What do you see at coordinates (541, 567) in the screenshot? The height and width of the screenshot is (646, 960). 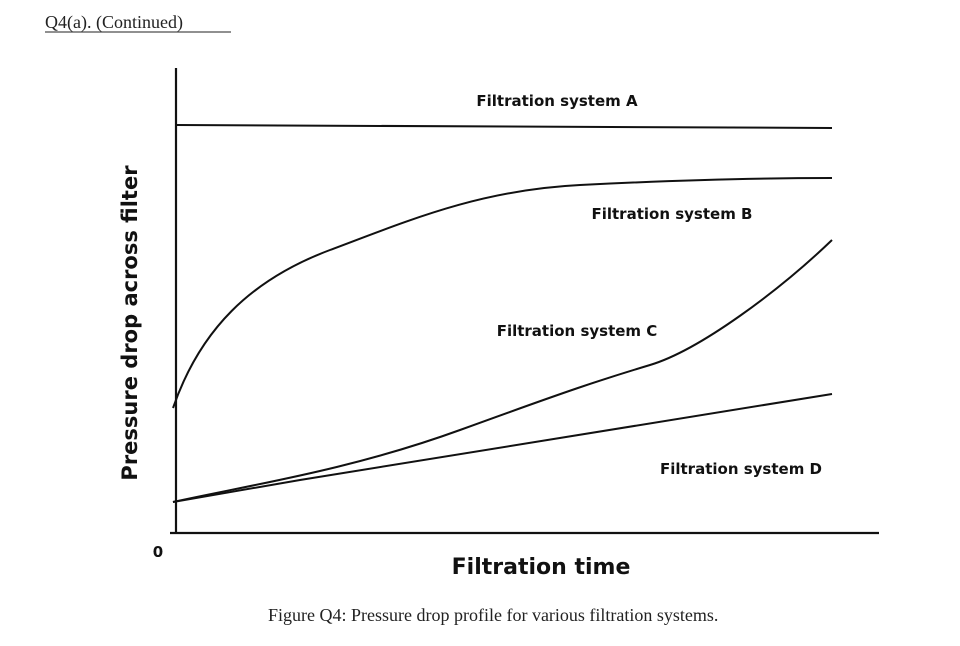 I see `x-axis-label: Filtration time` at bounding box center [541, 567].